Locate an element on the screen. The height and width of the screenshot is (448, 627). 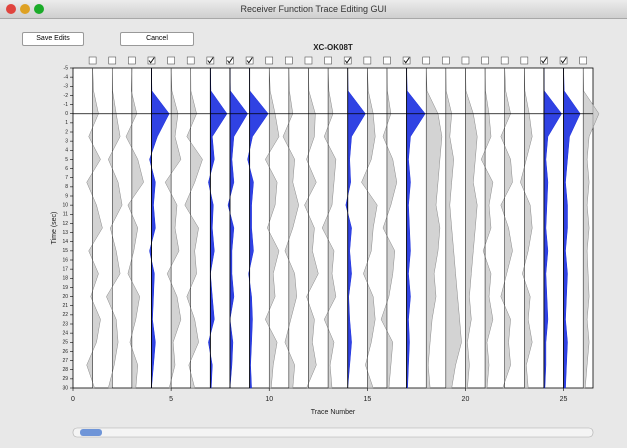
x-tick-label: 20 is located at coordinates (466, 399).